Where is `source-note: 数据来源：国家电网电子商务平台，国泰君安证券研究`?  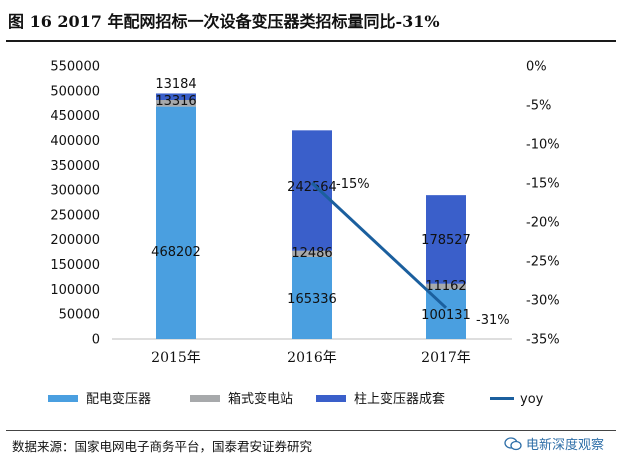 source-note: 数据来源：国家电网电子商务平台，国泰君安证券研究 is located at coordinates (162, 446).